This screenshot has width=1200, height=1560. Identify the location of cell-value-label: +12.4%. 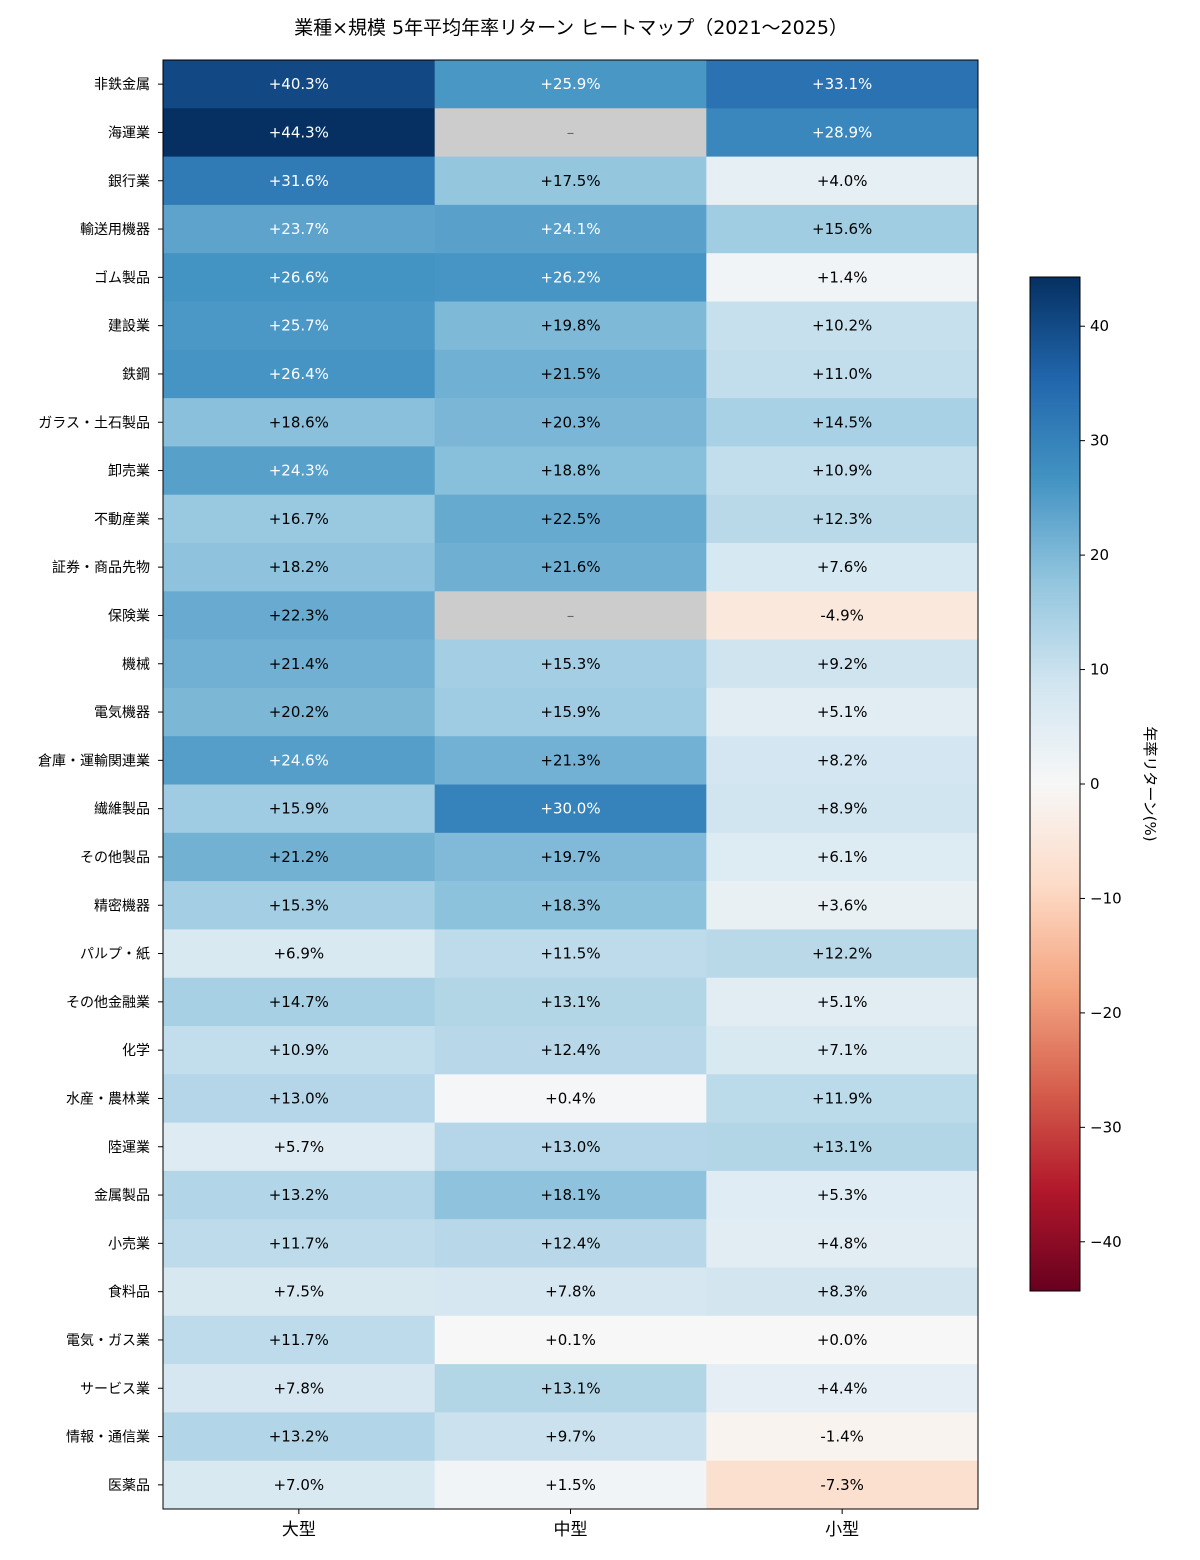
(570, 1243).